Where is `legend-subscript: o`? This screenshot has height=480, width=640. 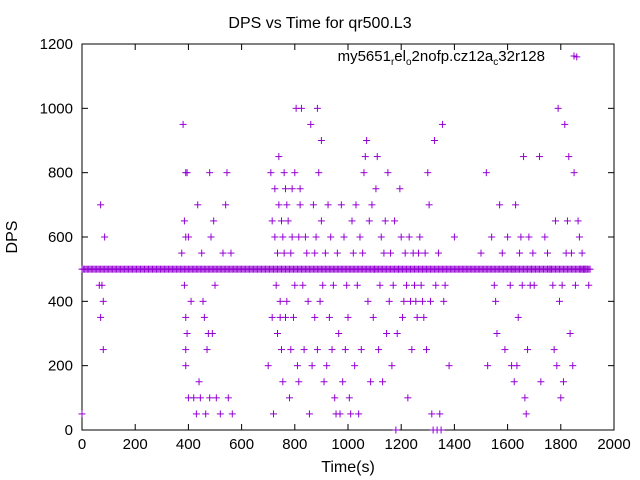
legend-subscript: o is located at coordinates (409, 62).